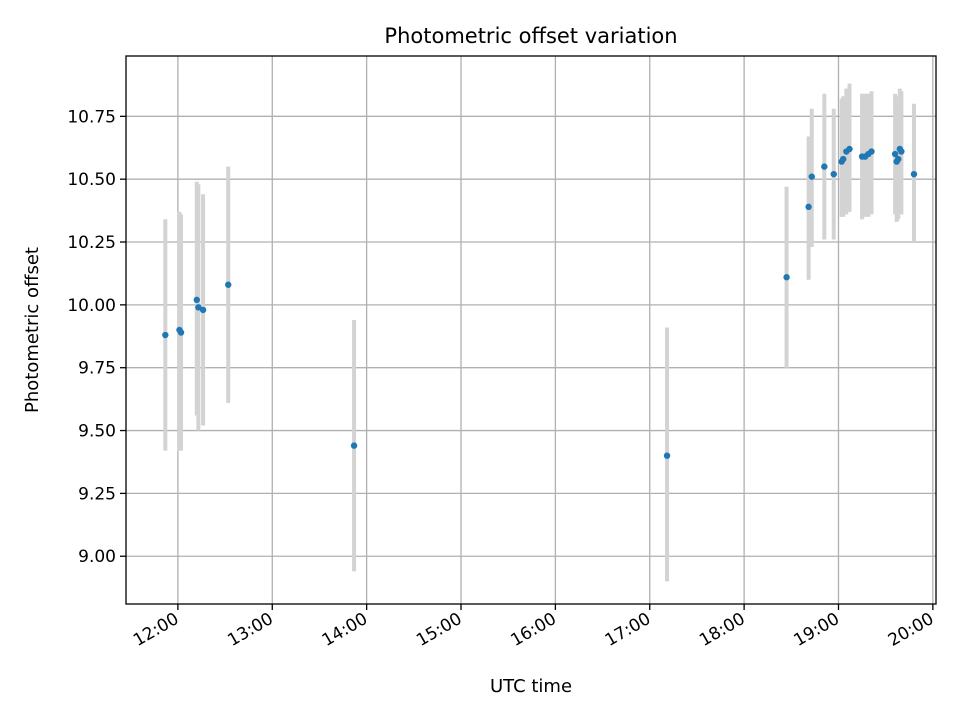 Image resolution: width=960 pixels, height=720 pixels. What do you see at coordinates (91, 180) in the screenshot?
I see `y-tick-label: 10.50` at bounding box center [91, 180].